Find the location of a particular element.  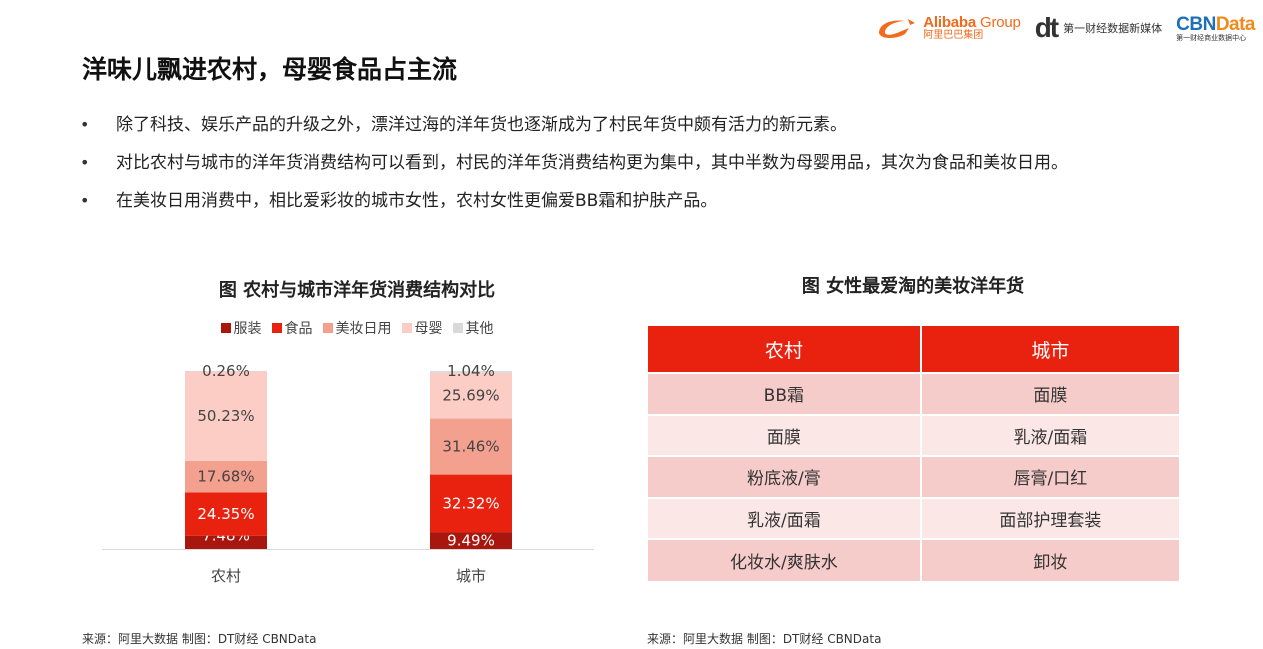

legend-item-clothing: 服装 is located at coordinates (241, 328).